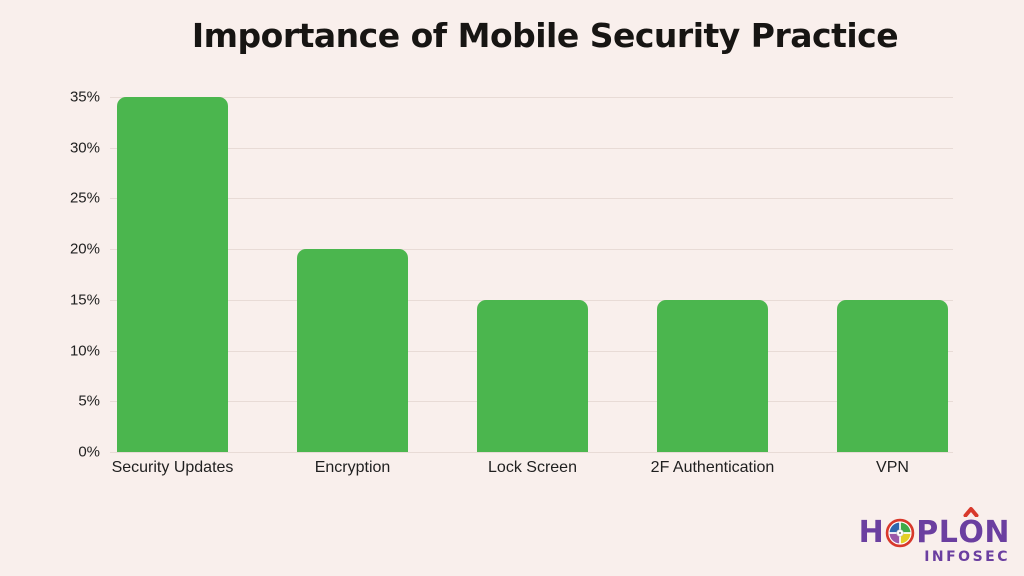 This screenshot has width=1024, height=576. I want to click on y-axis-label-30: 30%, so click(84, 148).